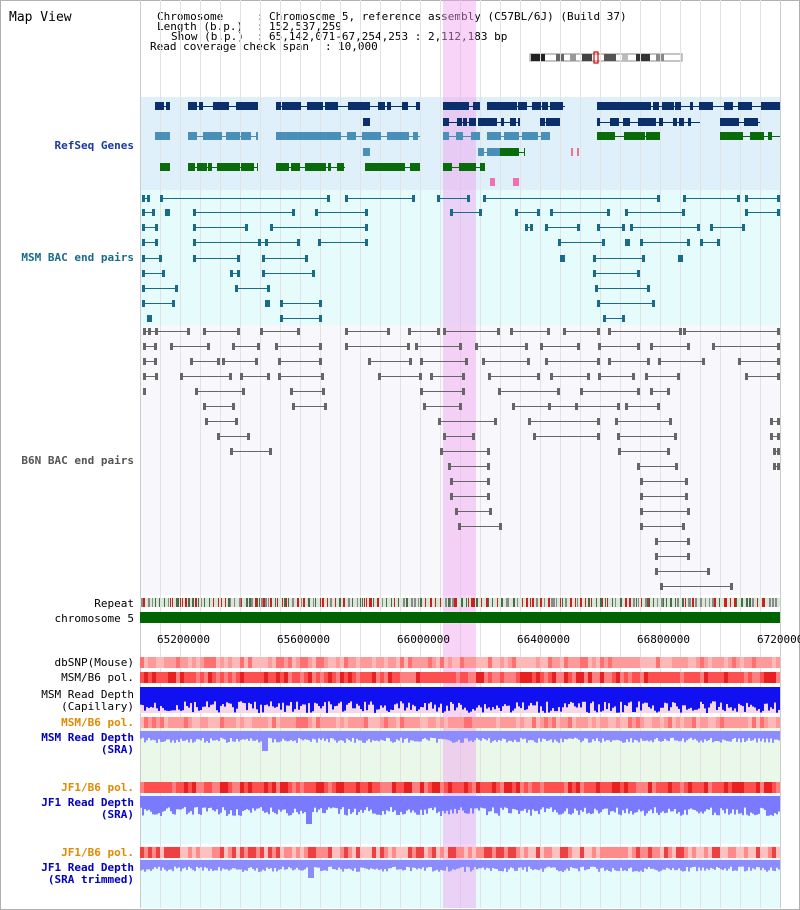  Describe the element at coordinates (77, 257) in the screenshot. I see `track-label-msm-bac: MSM BAC end pairs` at that location.